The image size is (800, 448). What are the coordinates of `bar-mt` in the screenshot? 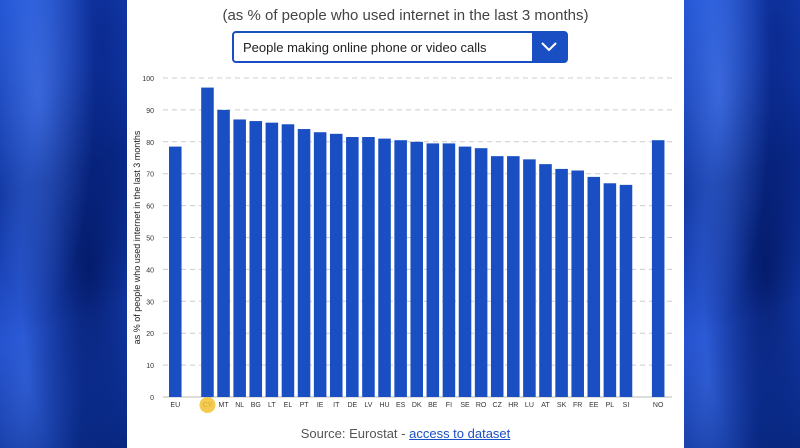 It's located at (223, 253).